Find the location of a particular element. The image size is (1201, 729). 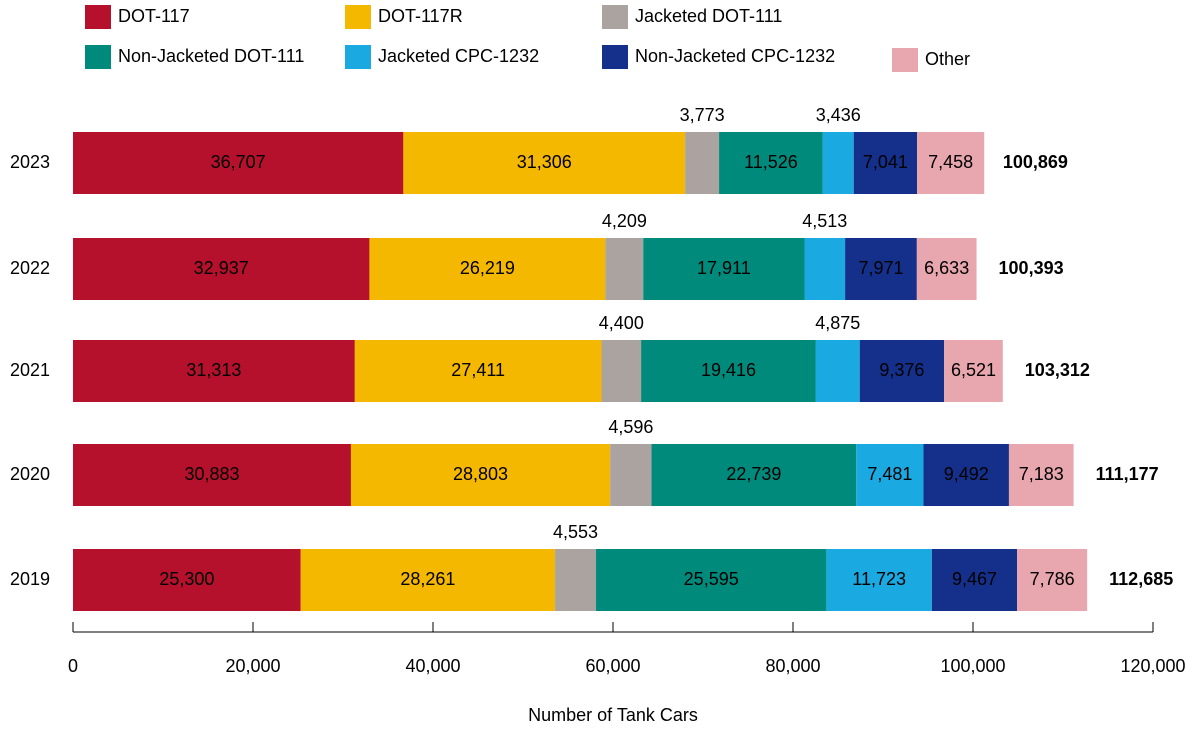

data-label: 32,937 is located at coordinates (221, 268).